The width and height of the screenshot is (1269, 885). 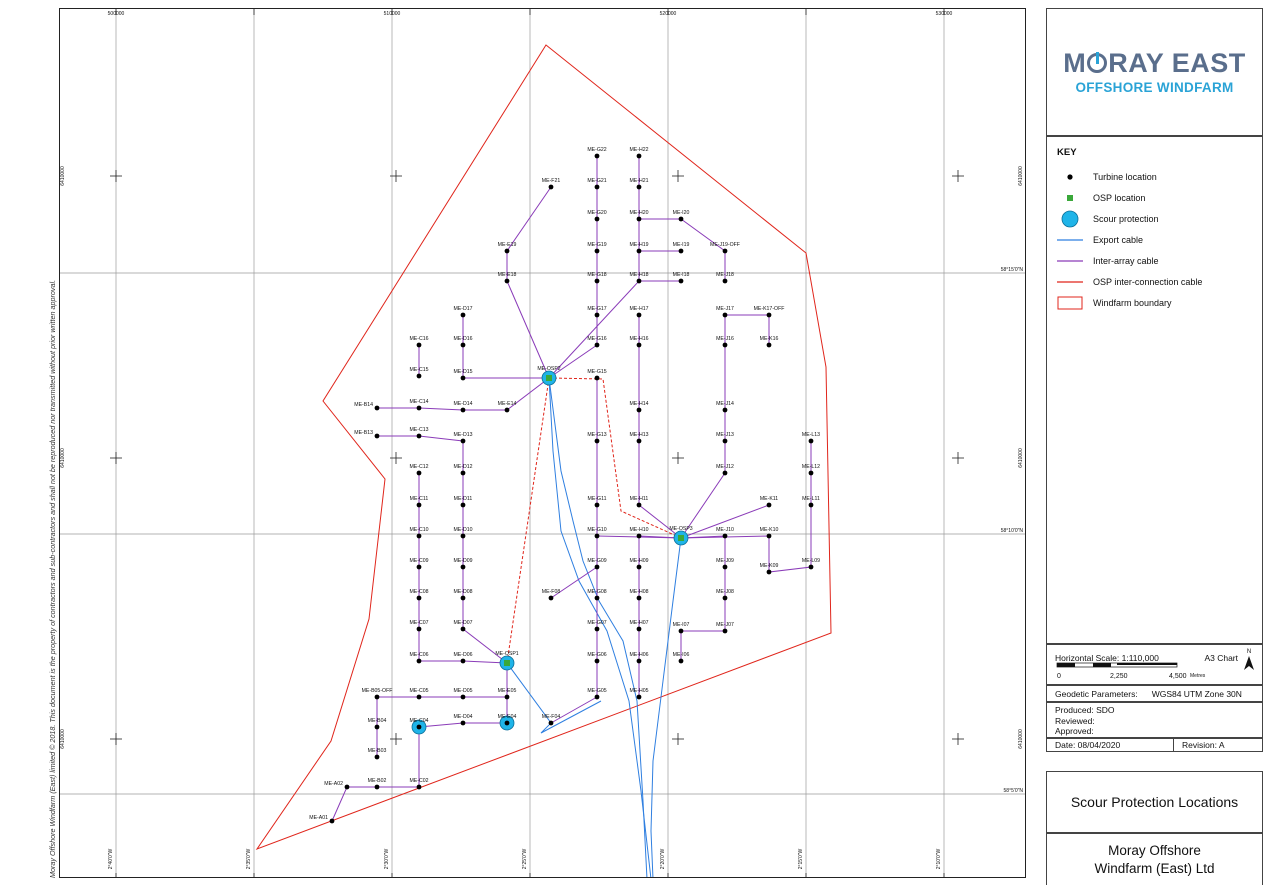 I want to click on osp-marker, so click(x=507, y=663).